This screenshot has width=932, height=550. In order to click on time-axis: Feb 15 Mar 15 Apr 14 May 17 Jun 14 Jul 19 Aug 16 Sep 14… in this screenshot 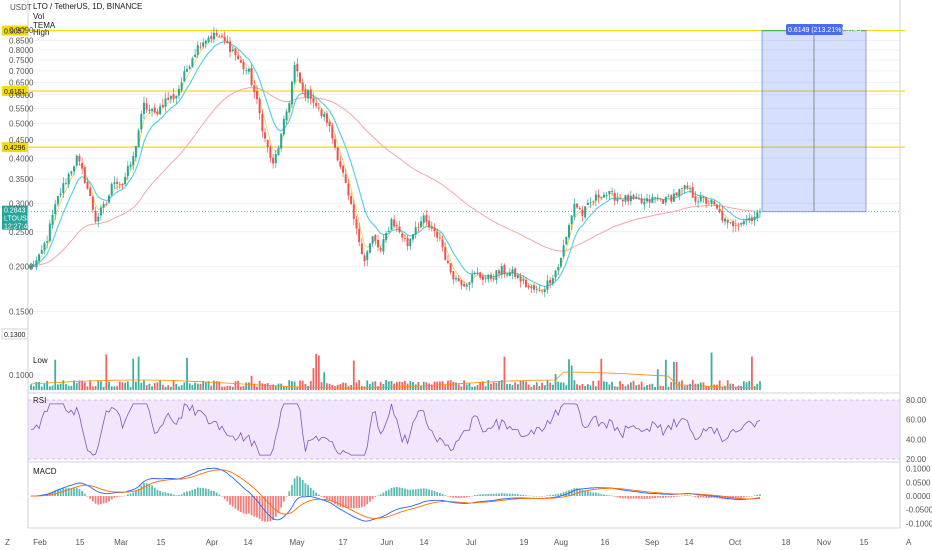, I will do `click(451, 542)`.